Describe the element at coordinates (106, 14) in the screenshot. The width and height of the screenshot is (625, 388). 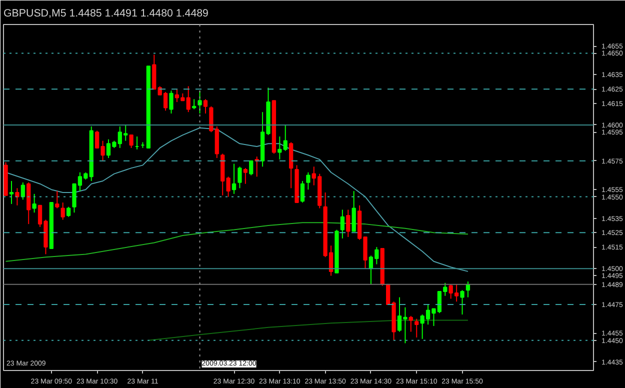
I see `chart-title: GBPUSD,M5 1.4485 1.4491 1.4480 1.4489` at that location.